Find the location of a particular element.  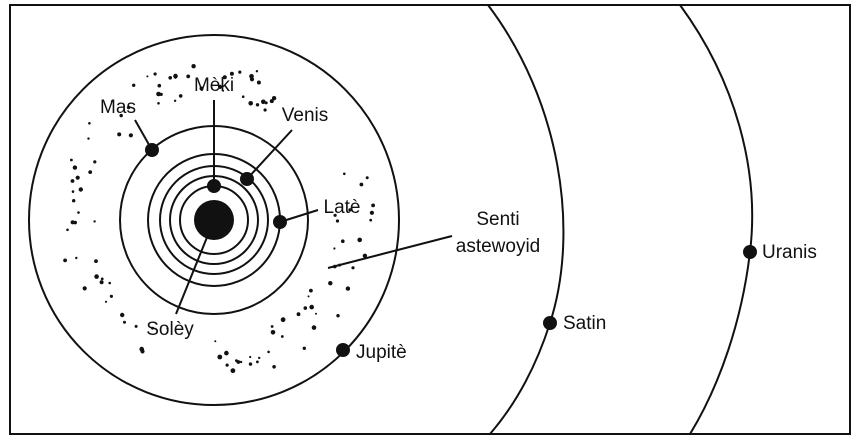

label-mars: Mas is located at coordinates (118, 107).